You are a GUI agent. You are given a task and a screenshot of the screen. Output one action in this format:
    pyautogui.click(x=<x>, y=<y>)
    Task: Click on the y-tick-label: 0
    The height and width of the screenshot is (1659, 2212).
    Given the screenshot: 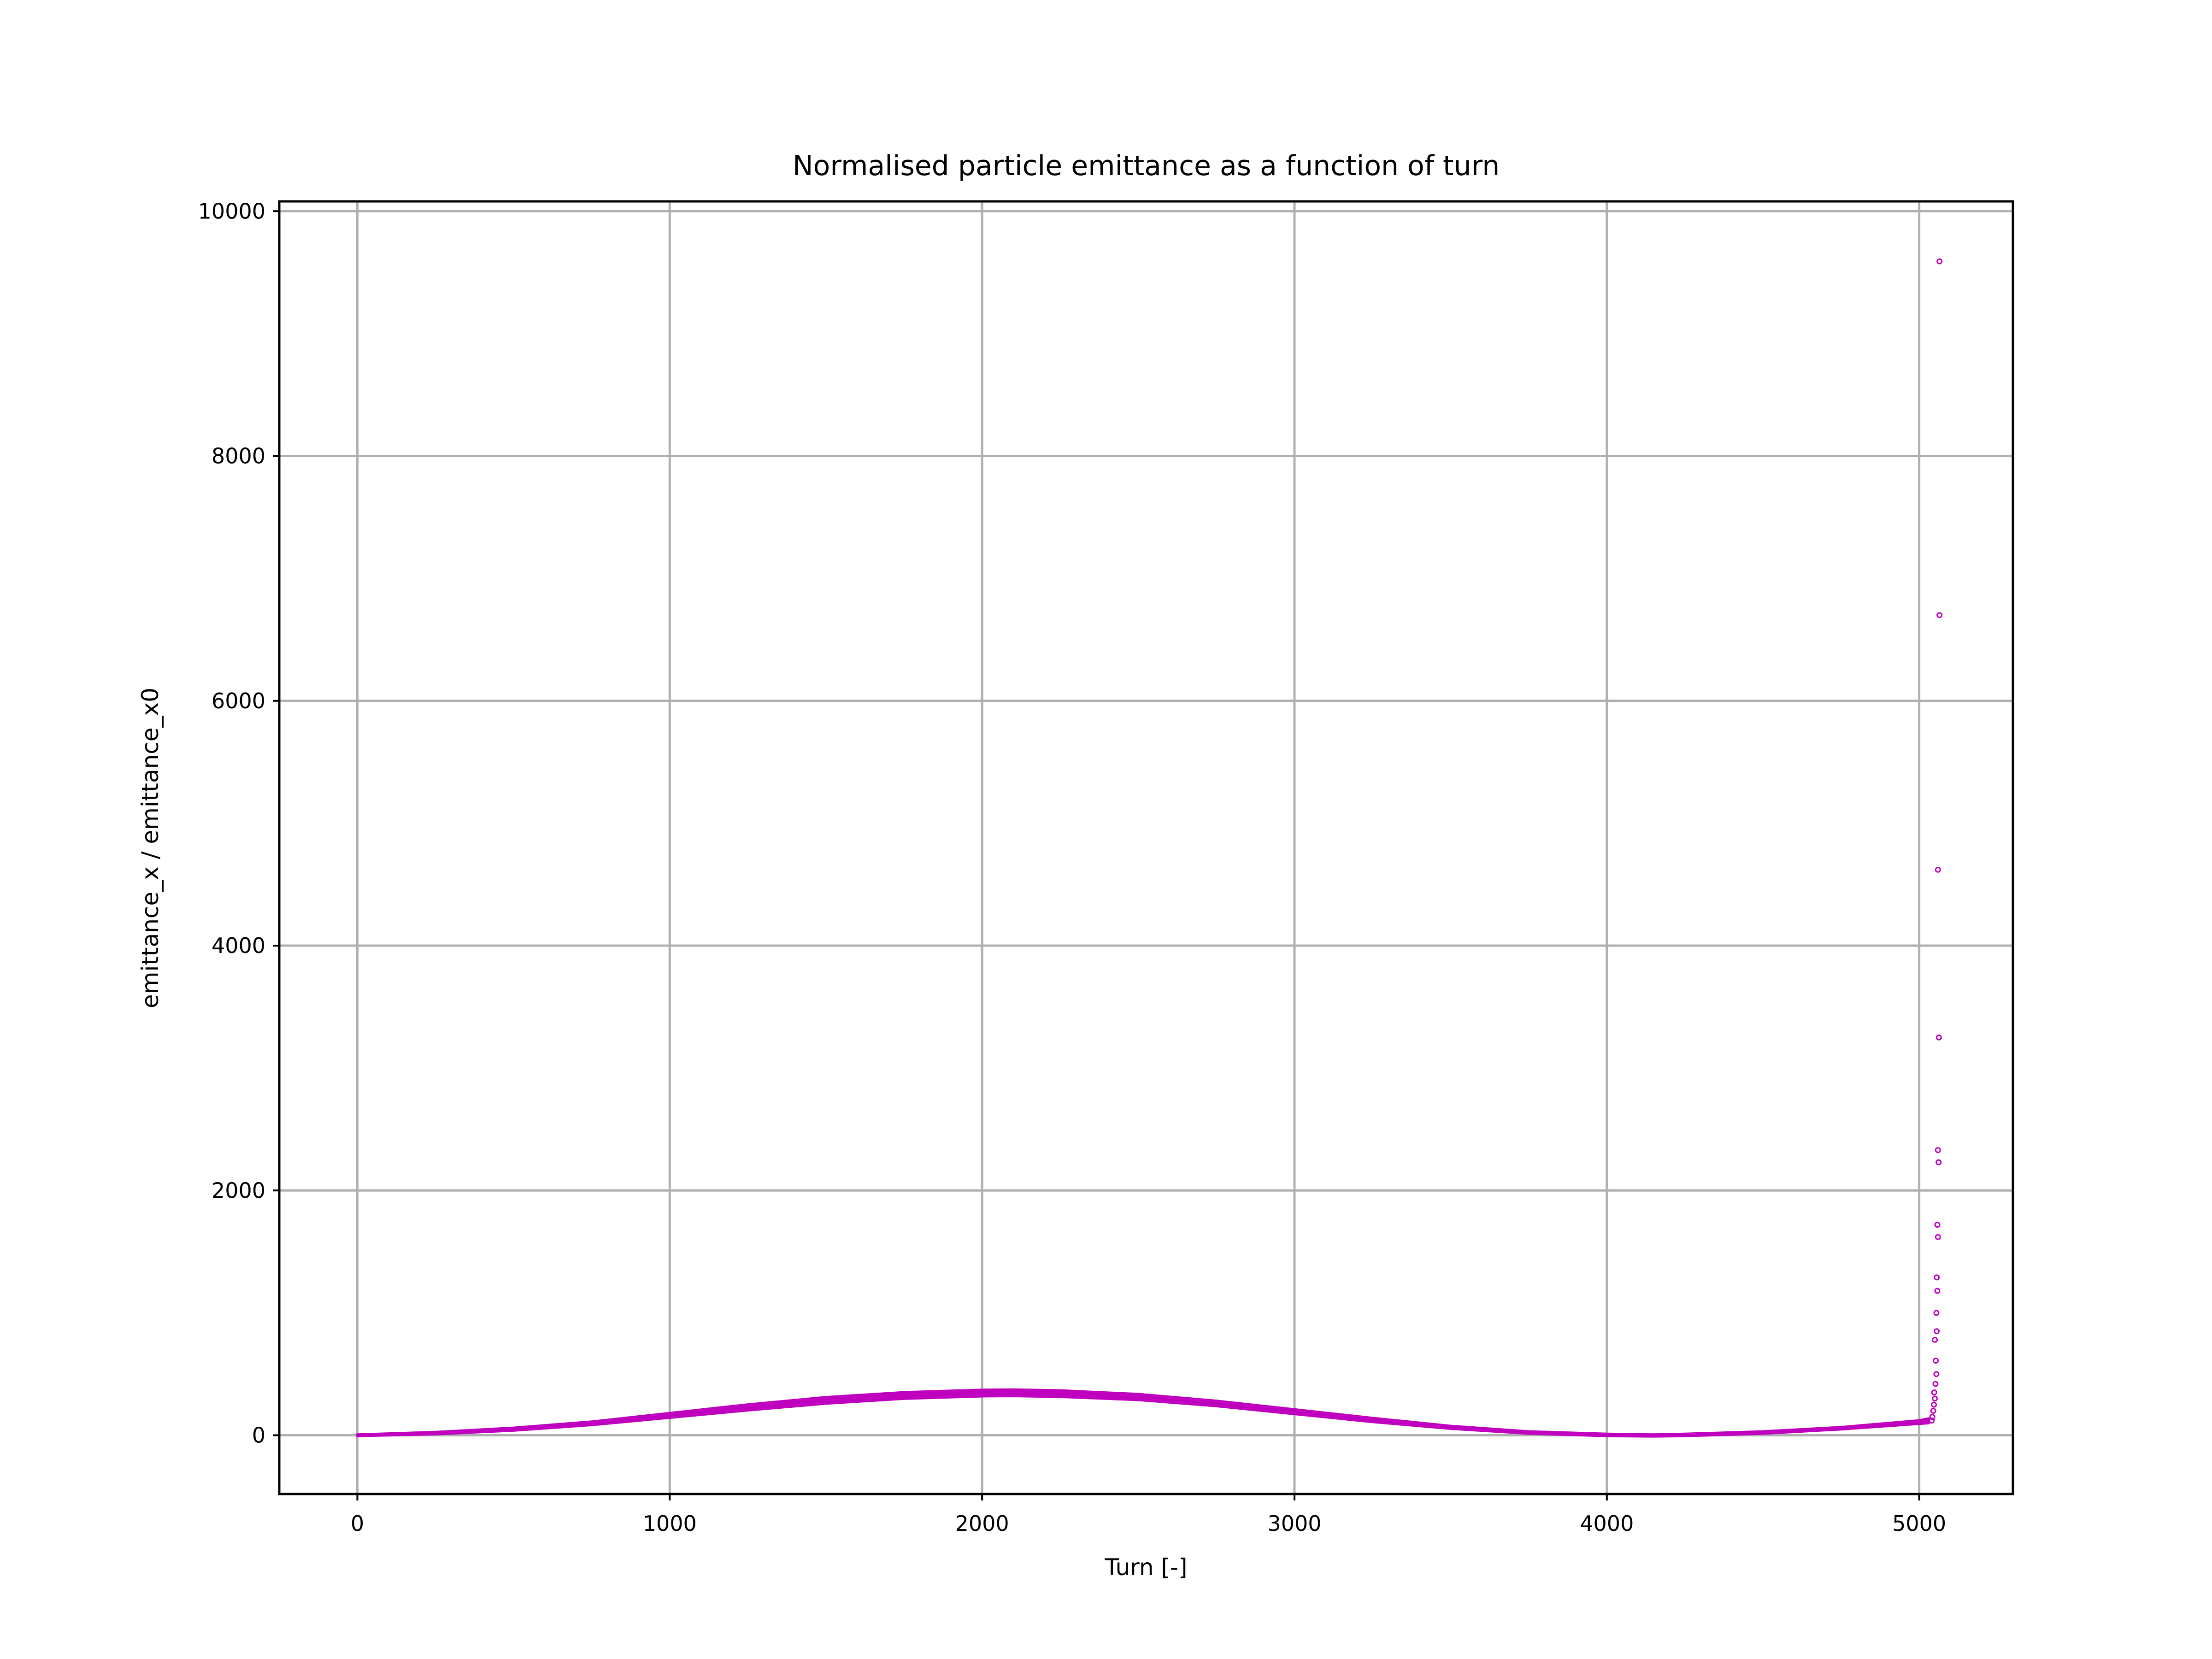 What is the action you would take?
    pyautogui.click(x=258, y=1435)
    